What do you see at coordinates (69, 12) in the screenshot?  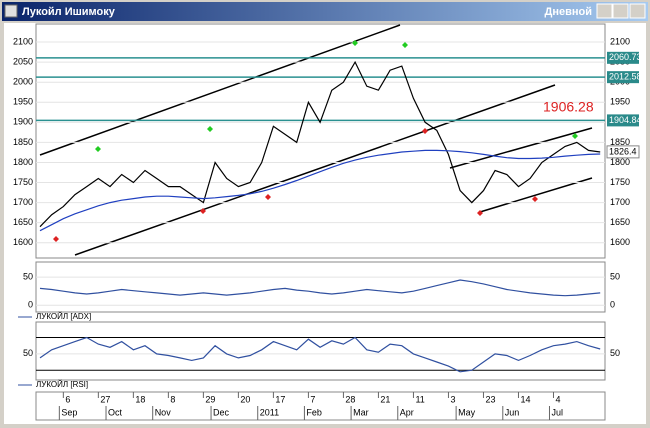 I see `window-title: Лукойл Ишимоку` at bounding box center [69, 12].